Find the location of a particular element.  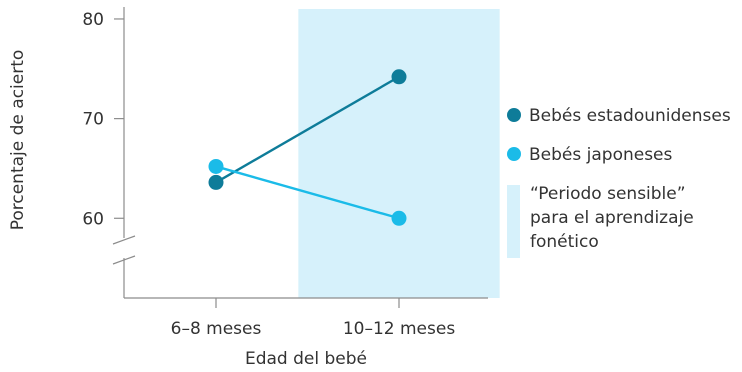

legend-band-label: para el aprendizaje is located at coordinates (612, 218).